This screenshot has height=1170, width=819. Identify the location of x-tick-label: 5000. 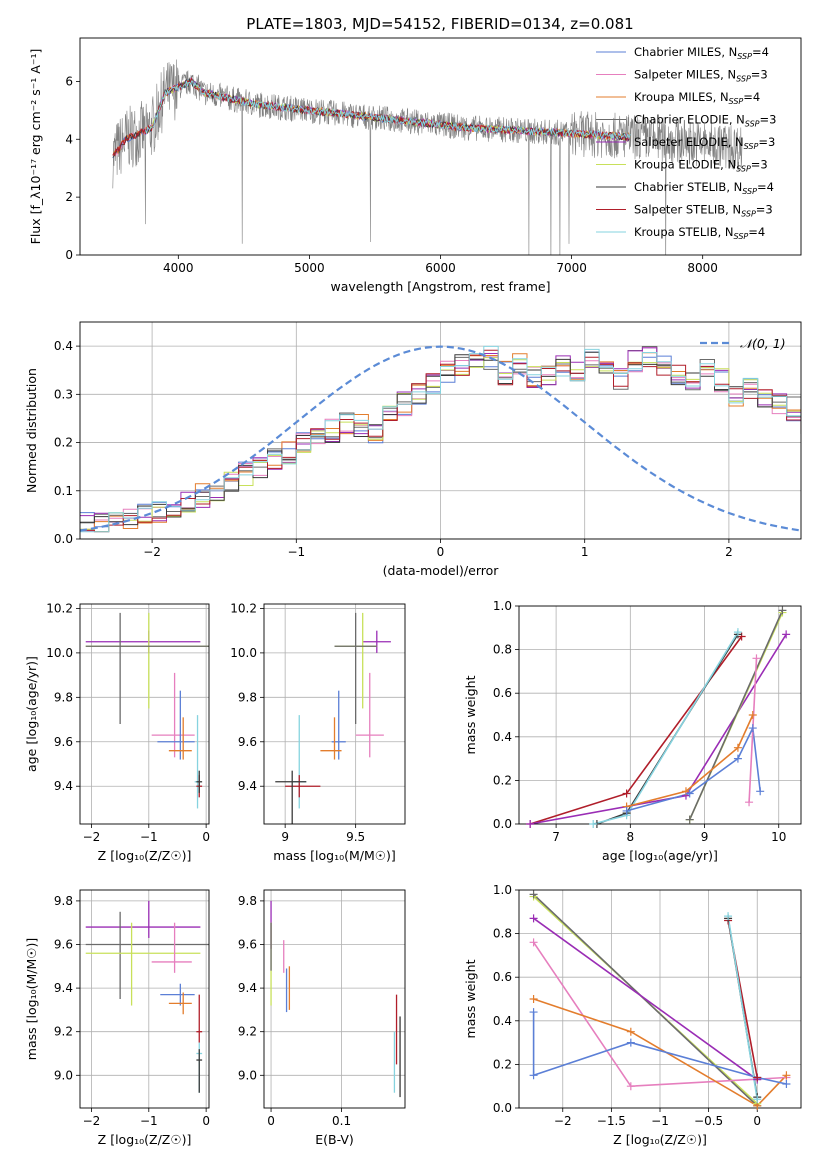
(309, 268).